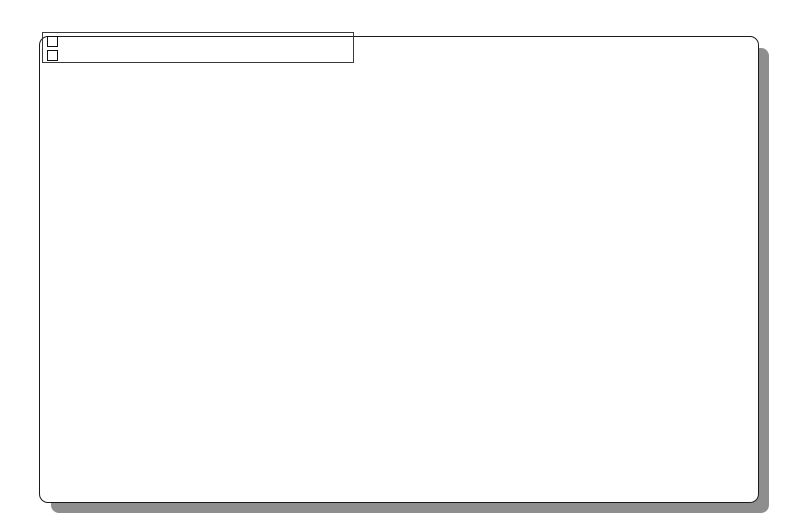 The width and height of the screenshot is (800, 531). What do you see at coordinates (52, 55) in the screenshot?
I see `run5-color-swatch` at bounding box center [52, 55].